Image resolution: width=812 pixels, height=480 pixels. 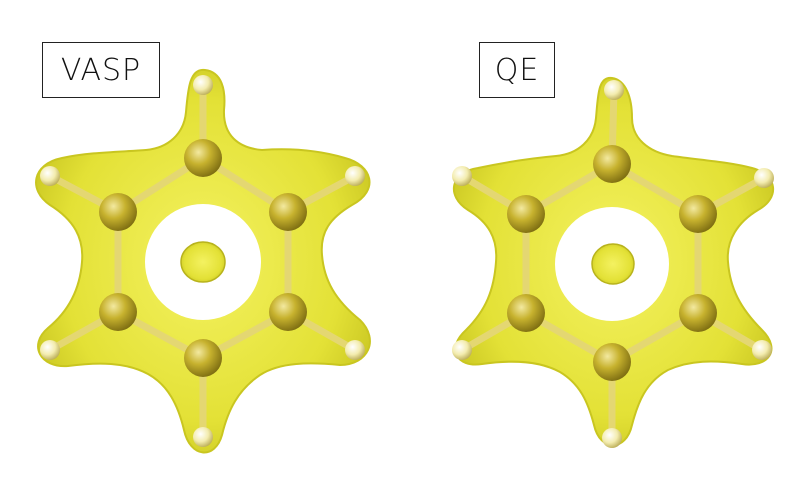 What do you see at coordinates (101, 70) in the screenshot?
I see `vasp-label: VASP` at bounding box center [101, 70].